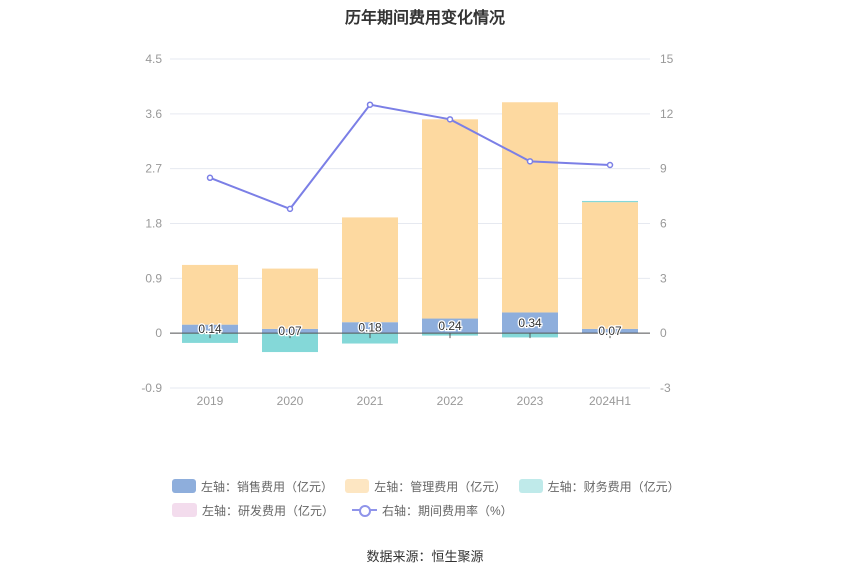 The height and width of the screenshot is (575, 850). What do you see at coordinates (424, 18) in the screenshot?
I see `chart-title: 历年期间费用变化情况` at bounding box center [424, 18].